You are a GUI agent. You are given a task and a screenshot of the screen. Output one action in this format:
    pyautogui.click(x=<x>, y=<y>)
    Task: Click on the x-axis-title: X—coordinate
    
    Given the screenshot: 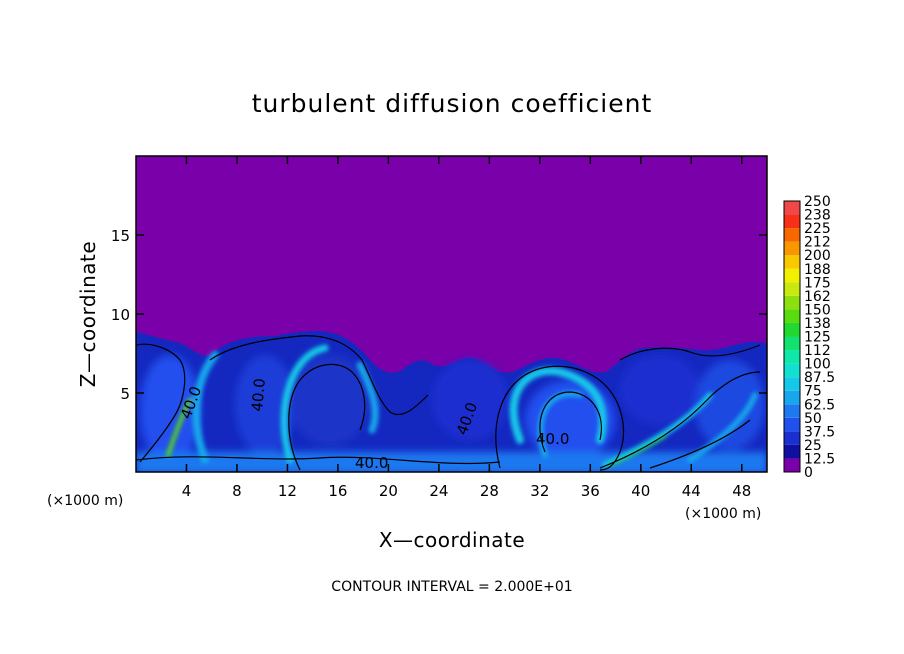 What is the action you would take?
    pyautogui.click(x=452, y=540)
    